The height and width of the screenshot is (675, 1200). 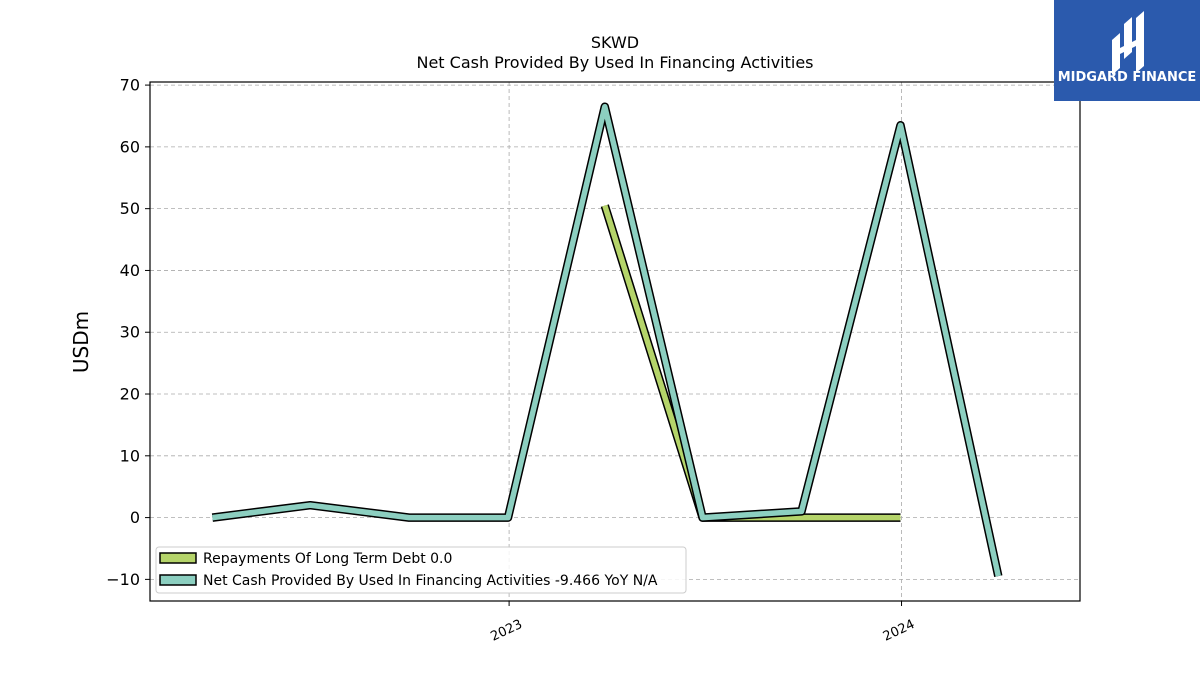 I want to click on y-tick-label: −10, so click(x=123, y=579).